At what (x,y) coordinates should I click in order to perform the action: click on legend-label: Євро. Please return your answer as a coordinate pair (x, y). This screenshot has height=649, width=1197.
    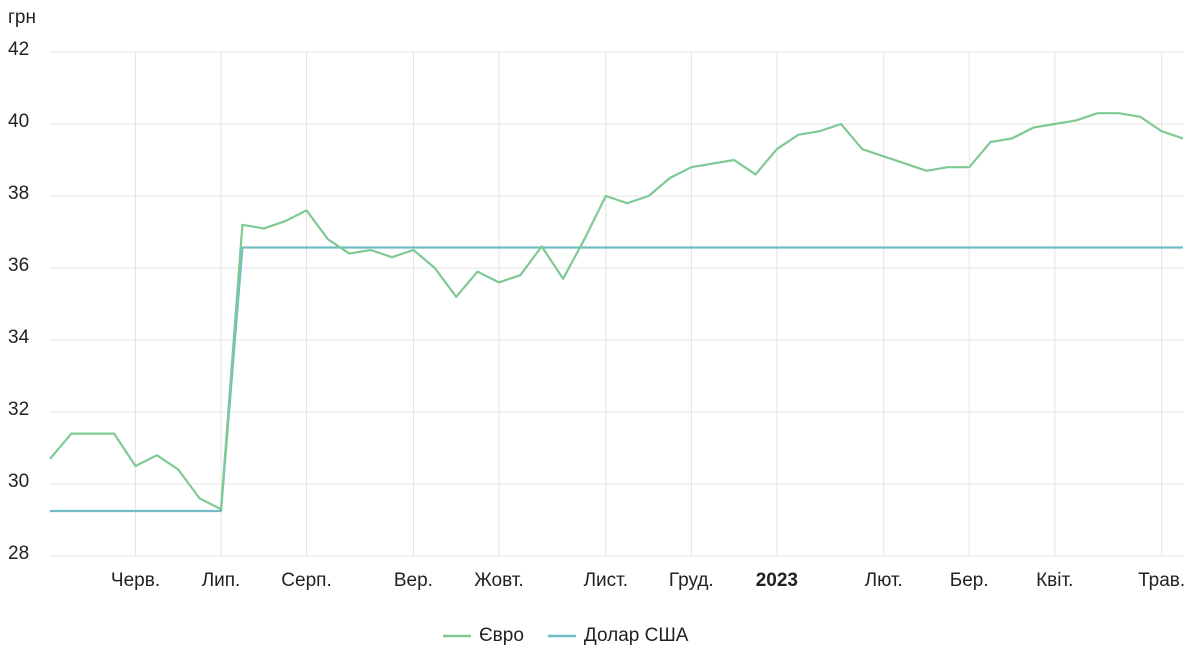
    Looking at the image, I should click on (501, 635).